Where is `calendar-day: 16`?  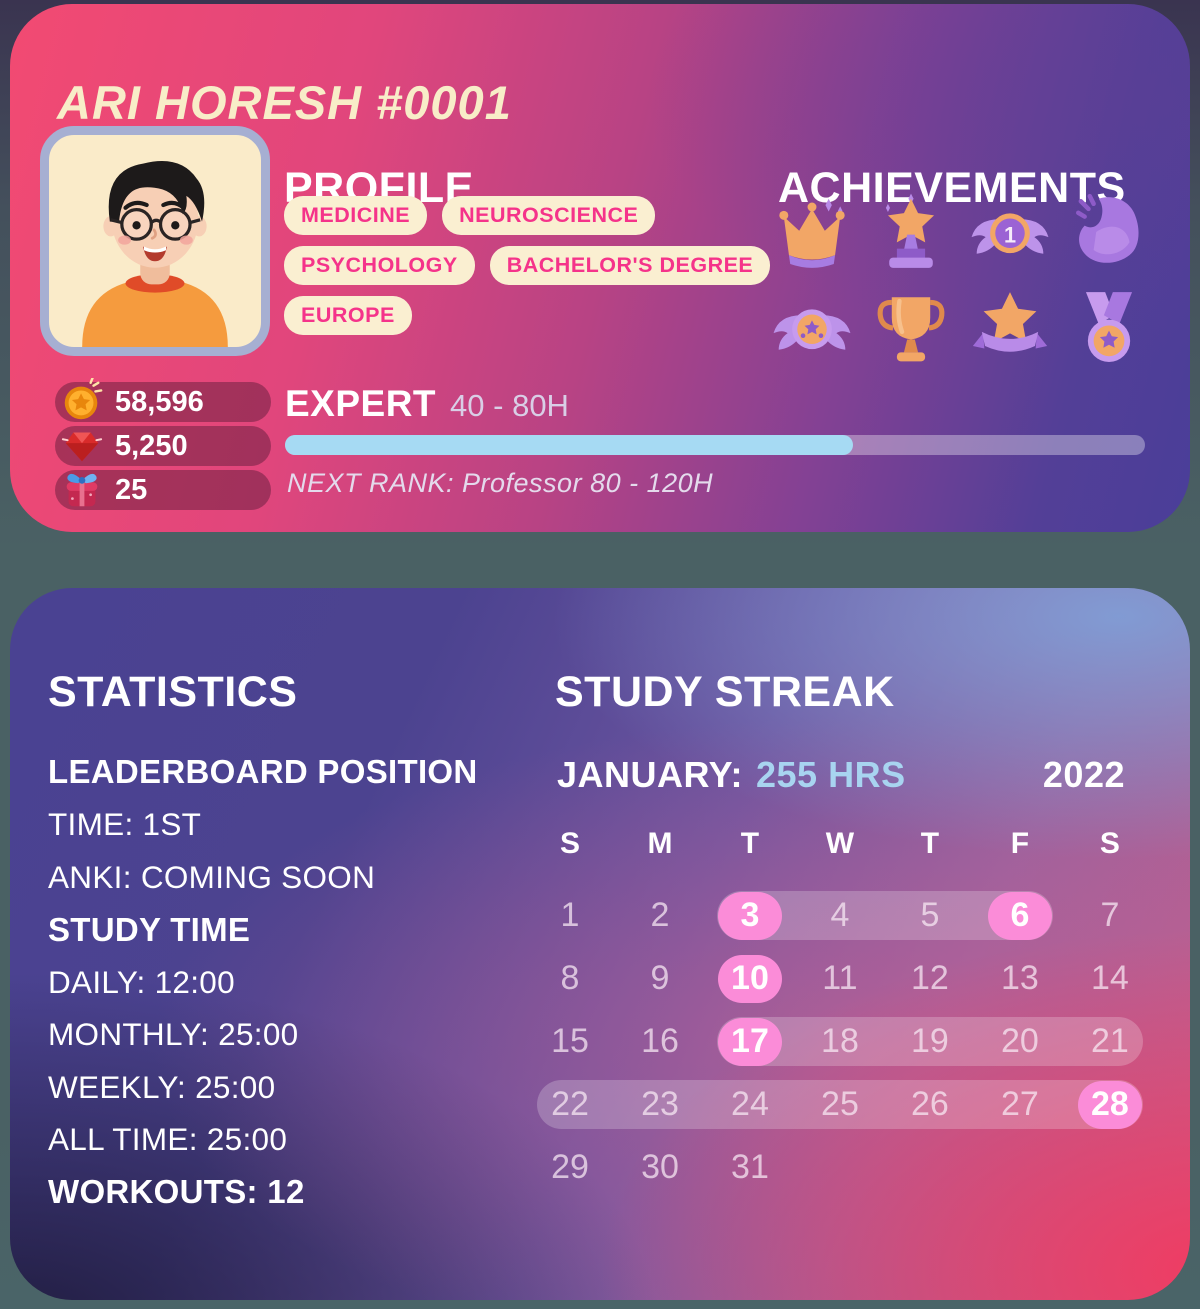 calendar-day: 16 is located at coordinates (660, 1041).